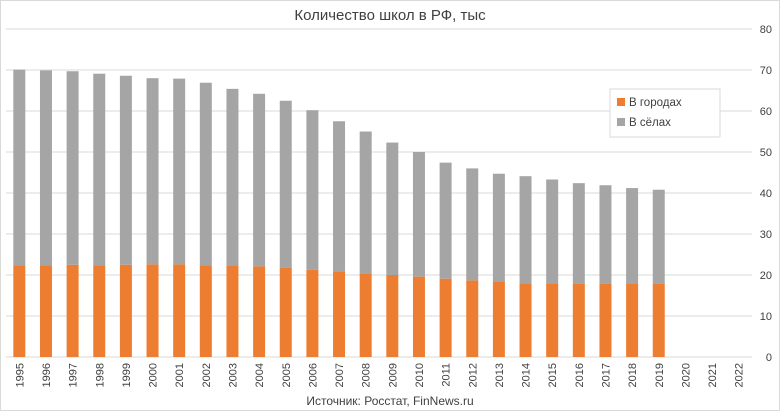 This screenshot has height=411, width=780. I want to click on bar-urban-2004, so click(259, 311).